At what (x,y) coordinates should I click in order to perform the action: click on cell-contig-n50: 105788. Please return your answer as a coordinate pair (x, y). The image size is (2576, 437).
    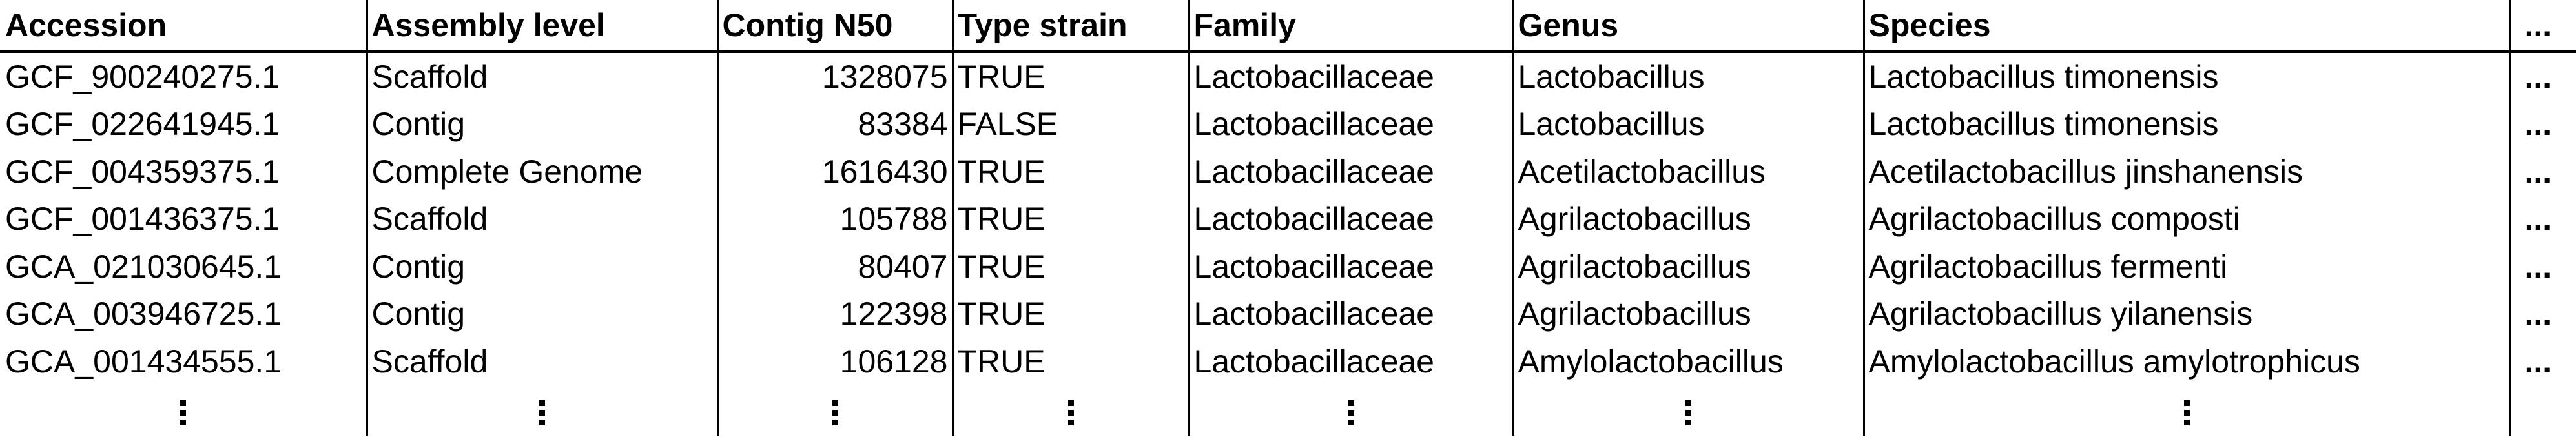
    Looking at the image, I should click on (834, 219).